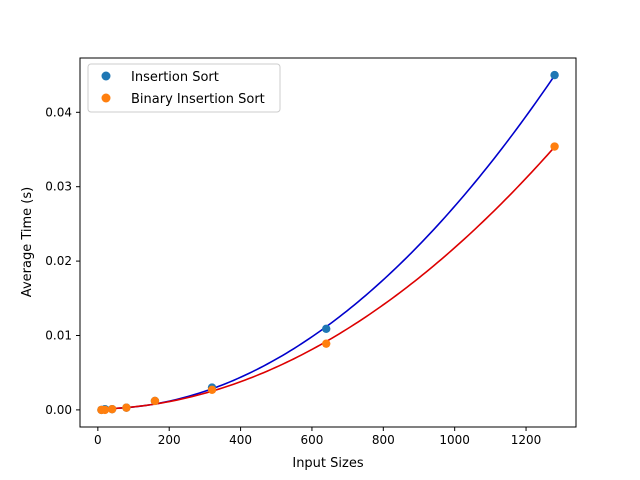  What do you see at coordinates (58, 112) in the screenshot?
I see `y-tick-label: 0.04` at bounding box center [58, 112].